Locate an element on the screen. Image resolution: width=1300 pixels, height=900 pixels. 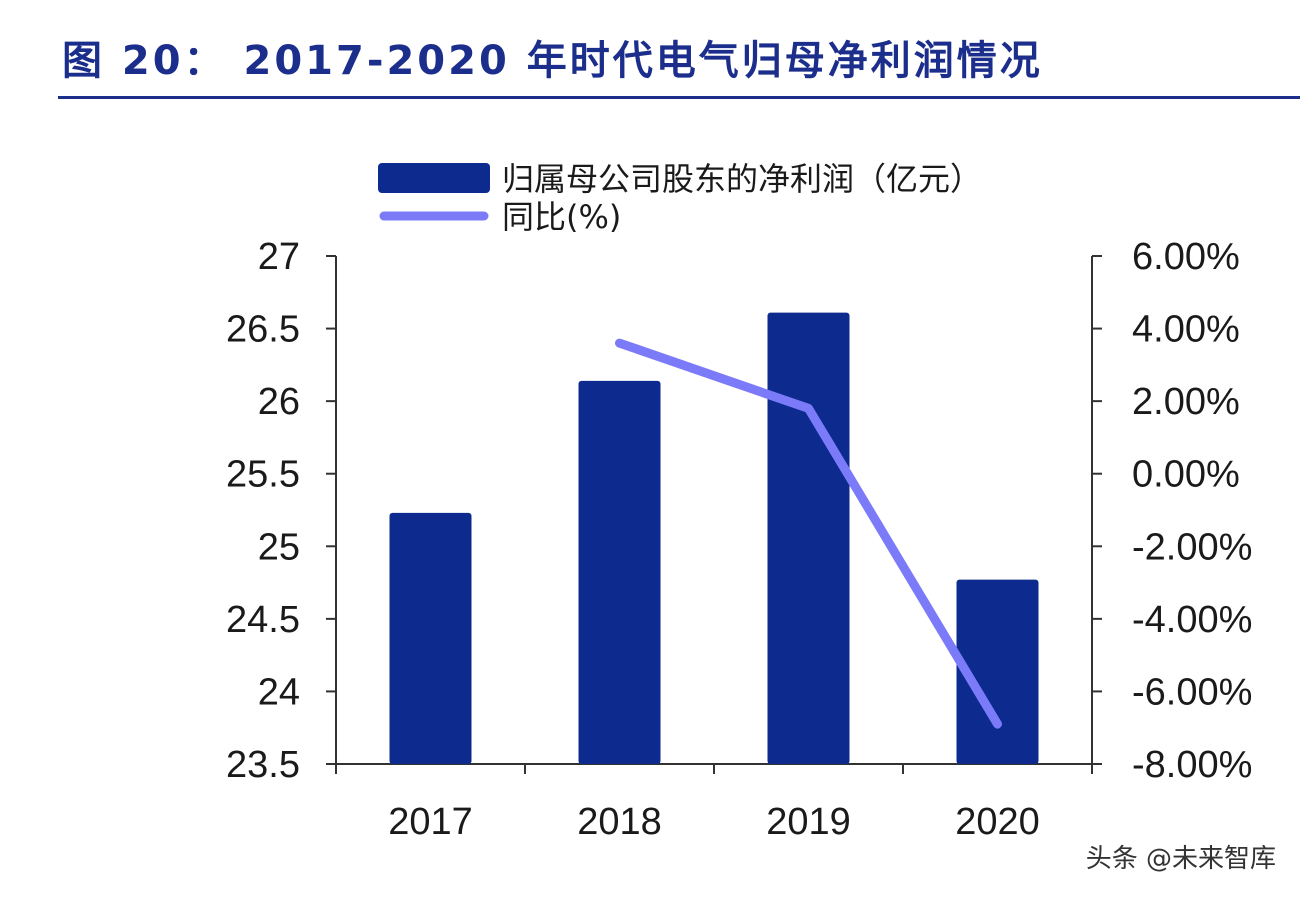
right-tick-label: 6.00% is located at coordinates (1186, 257).